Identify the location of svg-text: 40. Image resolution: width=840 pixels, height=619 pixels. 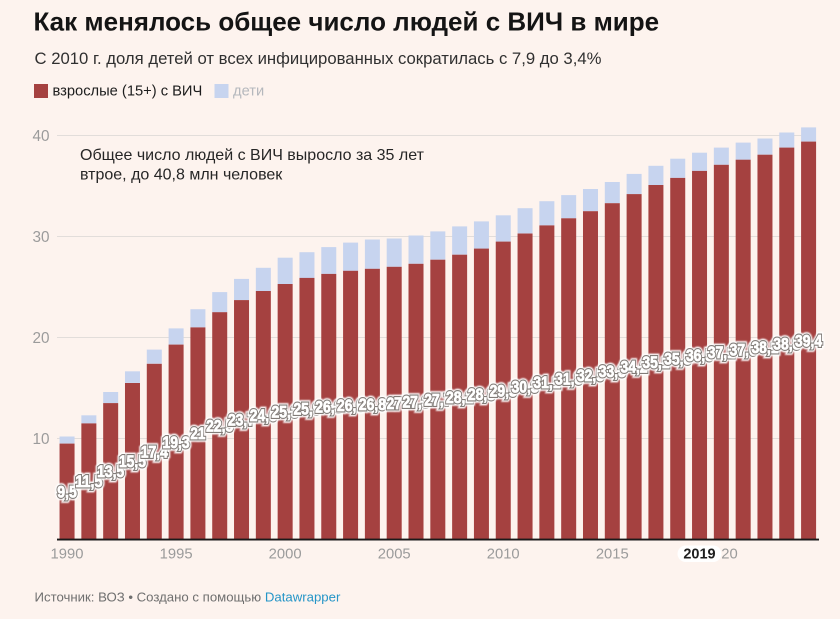
(40, 136).